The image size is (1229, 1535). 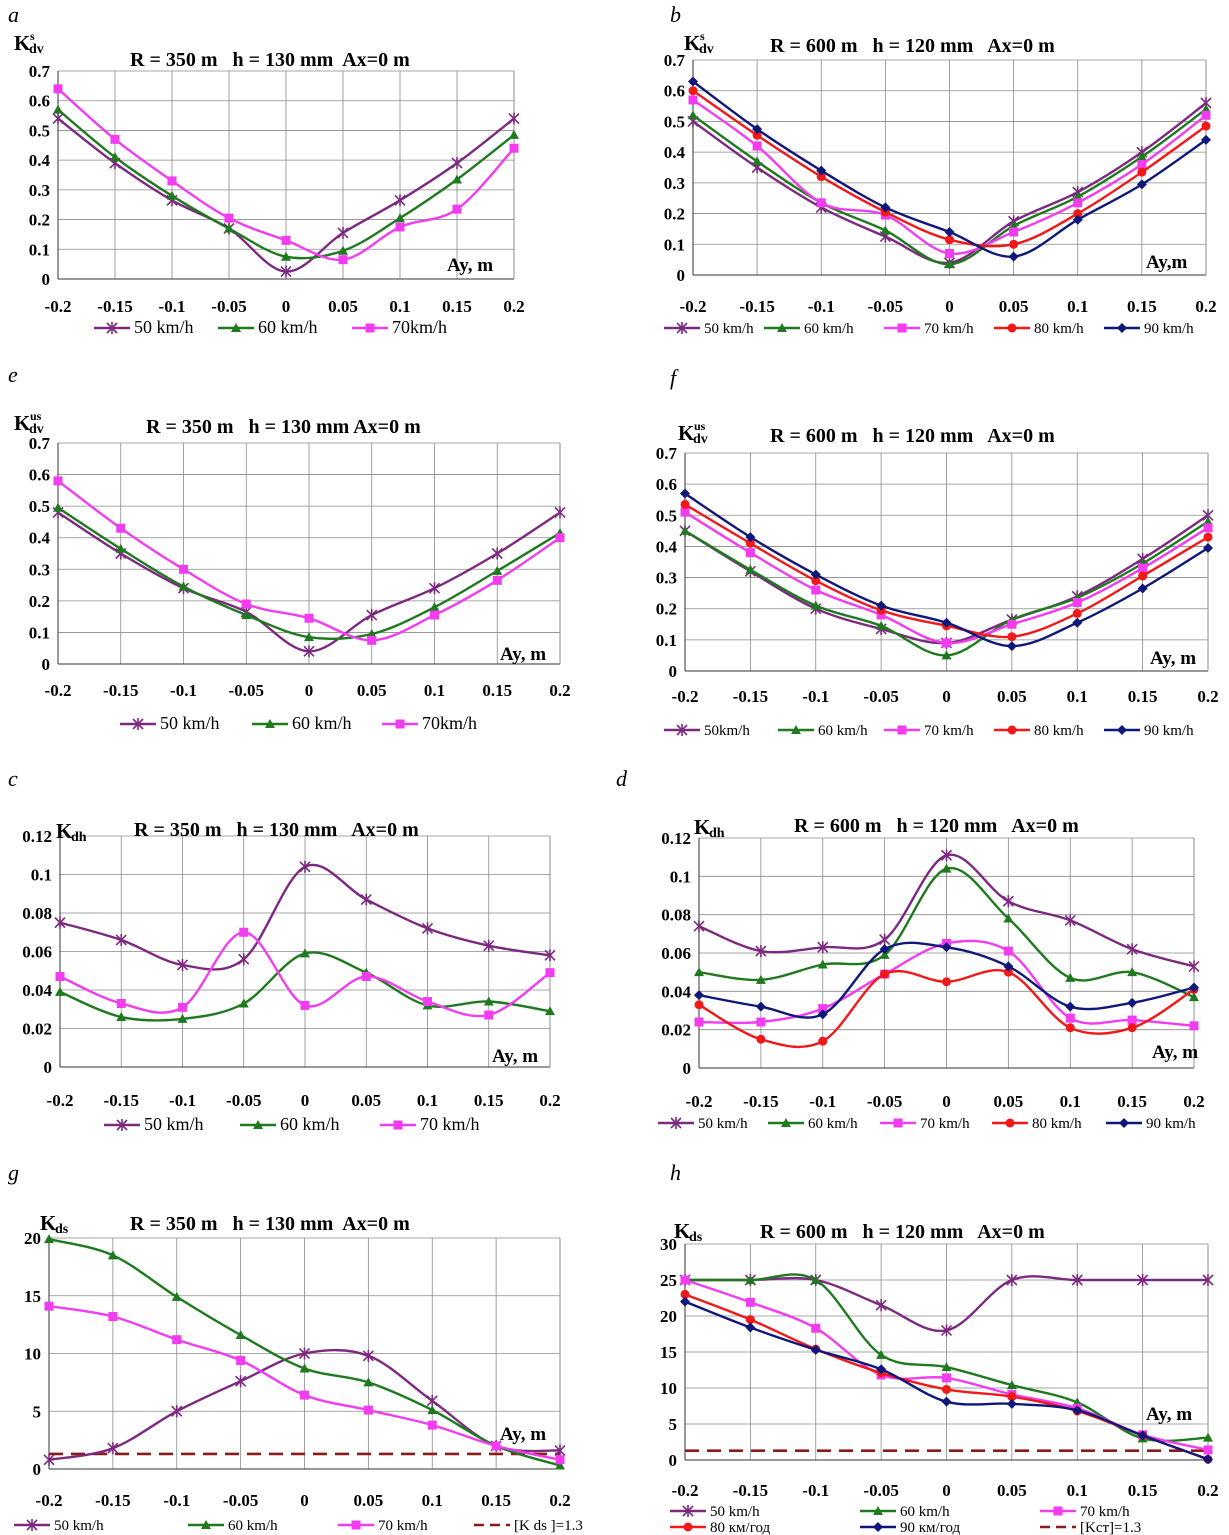 I want to click on y-label-main: K, so click(x=692, y=43).